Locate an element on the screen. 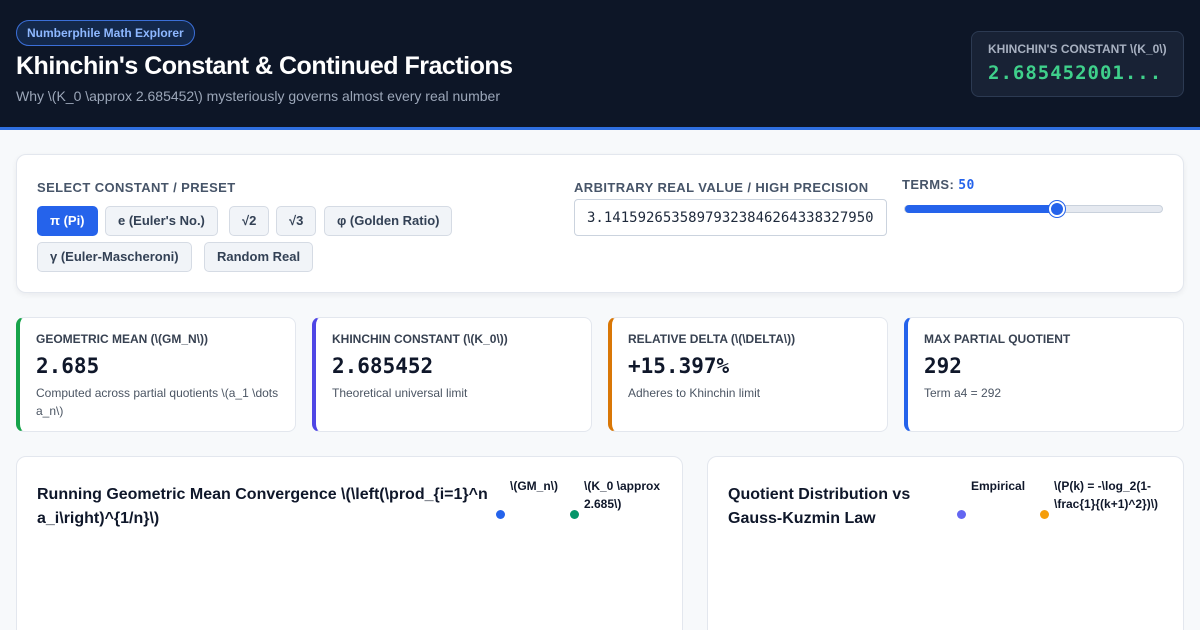  constant-card-label: KHINCHIN'S CONSTANT \(K_0\) is located at coordinates (1077, 49).